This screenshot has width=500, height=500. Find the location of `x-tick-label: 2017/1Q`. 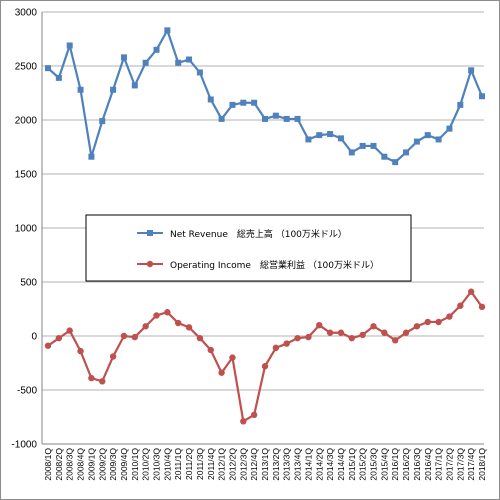

x-tick-label: 2017/1Q is located at coordinates (439, 464).